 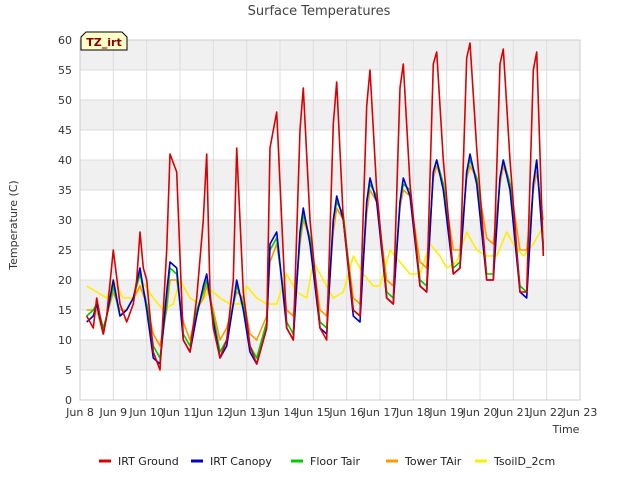 What do you see at coordinates (524, 461) in the screenshot?
I see `legend-label: TsoilD_2cm` at bounding box center [524, 461].